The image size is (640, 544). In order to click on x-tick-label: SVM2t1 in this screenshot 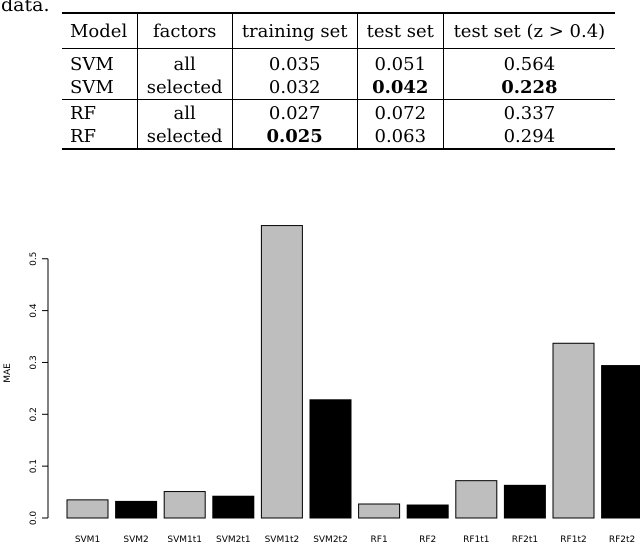, I will do `click(233, 539)`.